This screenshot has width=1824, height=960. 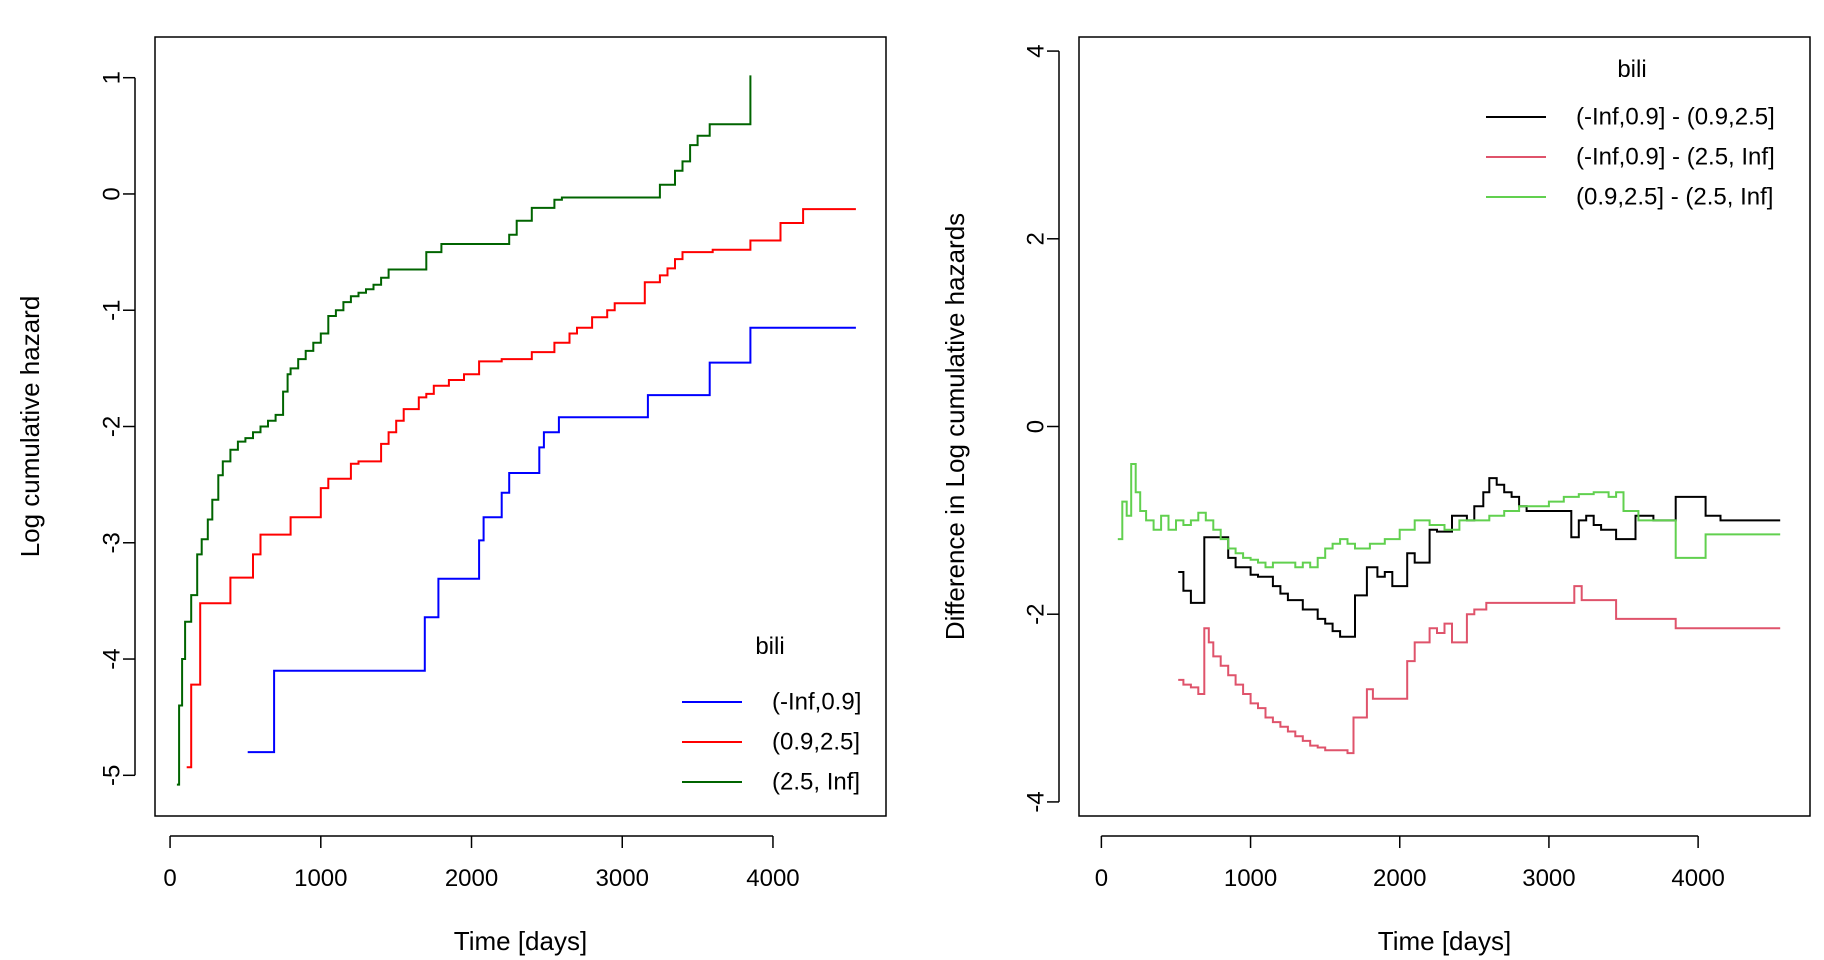 What do you see at coordinates (816, 702) in the screenshot?
I see `legend-entry: (-Inf,0.9]` at bounding box center [816, 702].